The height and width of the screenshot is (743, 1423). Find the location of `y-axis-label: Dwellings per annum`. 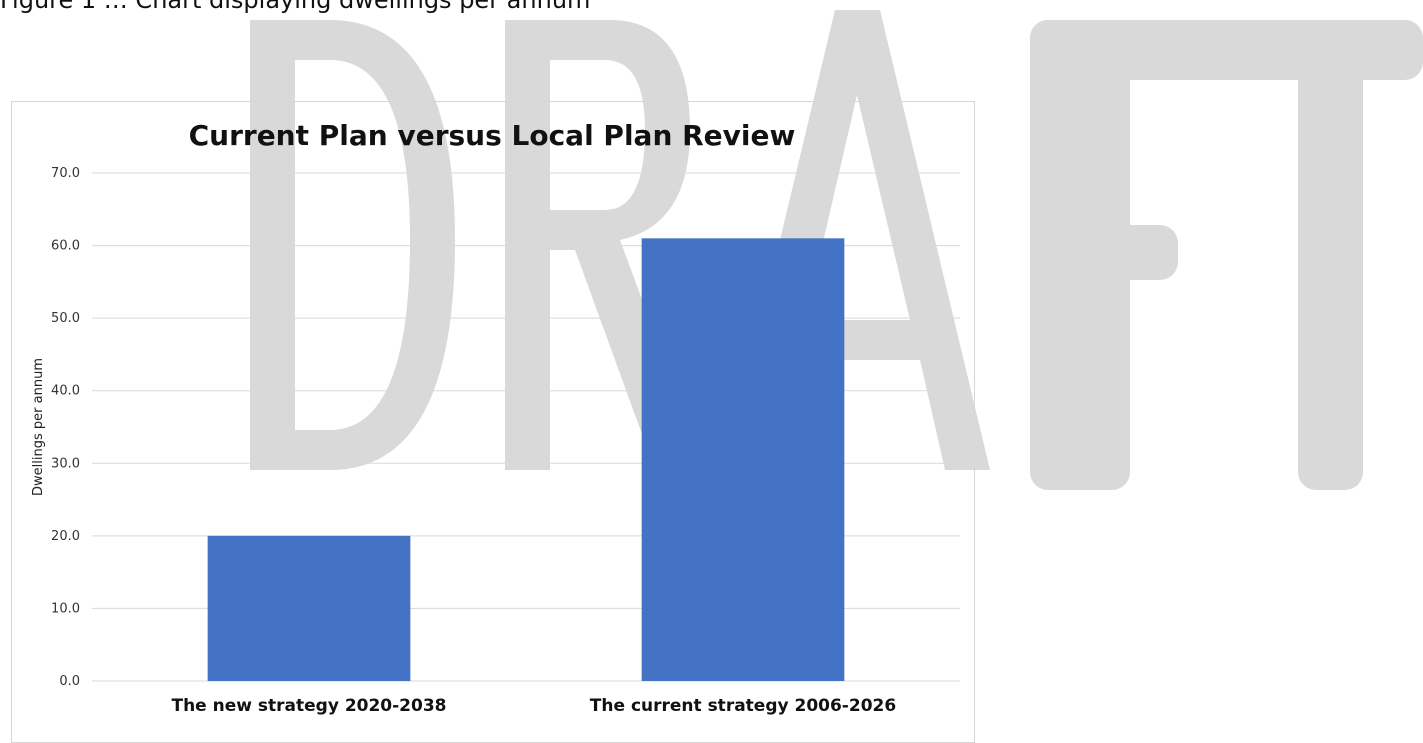

y-axis-label: Dwellings per annum is located at coordinates (38, 427).